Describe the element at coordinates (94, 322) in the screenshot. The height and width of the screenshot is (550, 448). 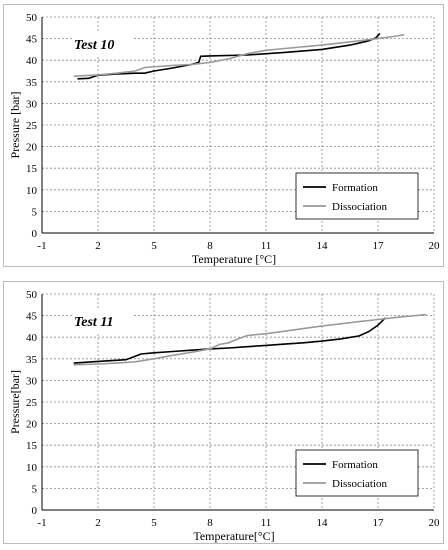
I see `chart-title: Test 11` at that location.